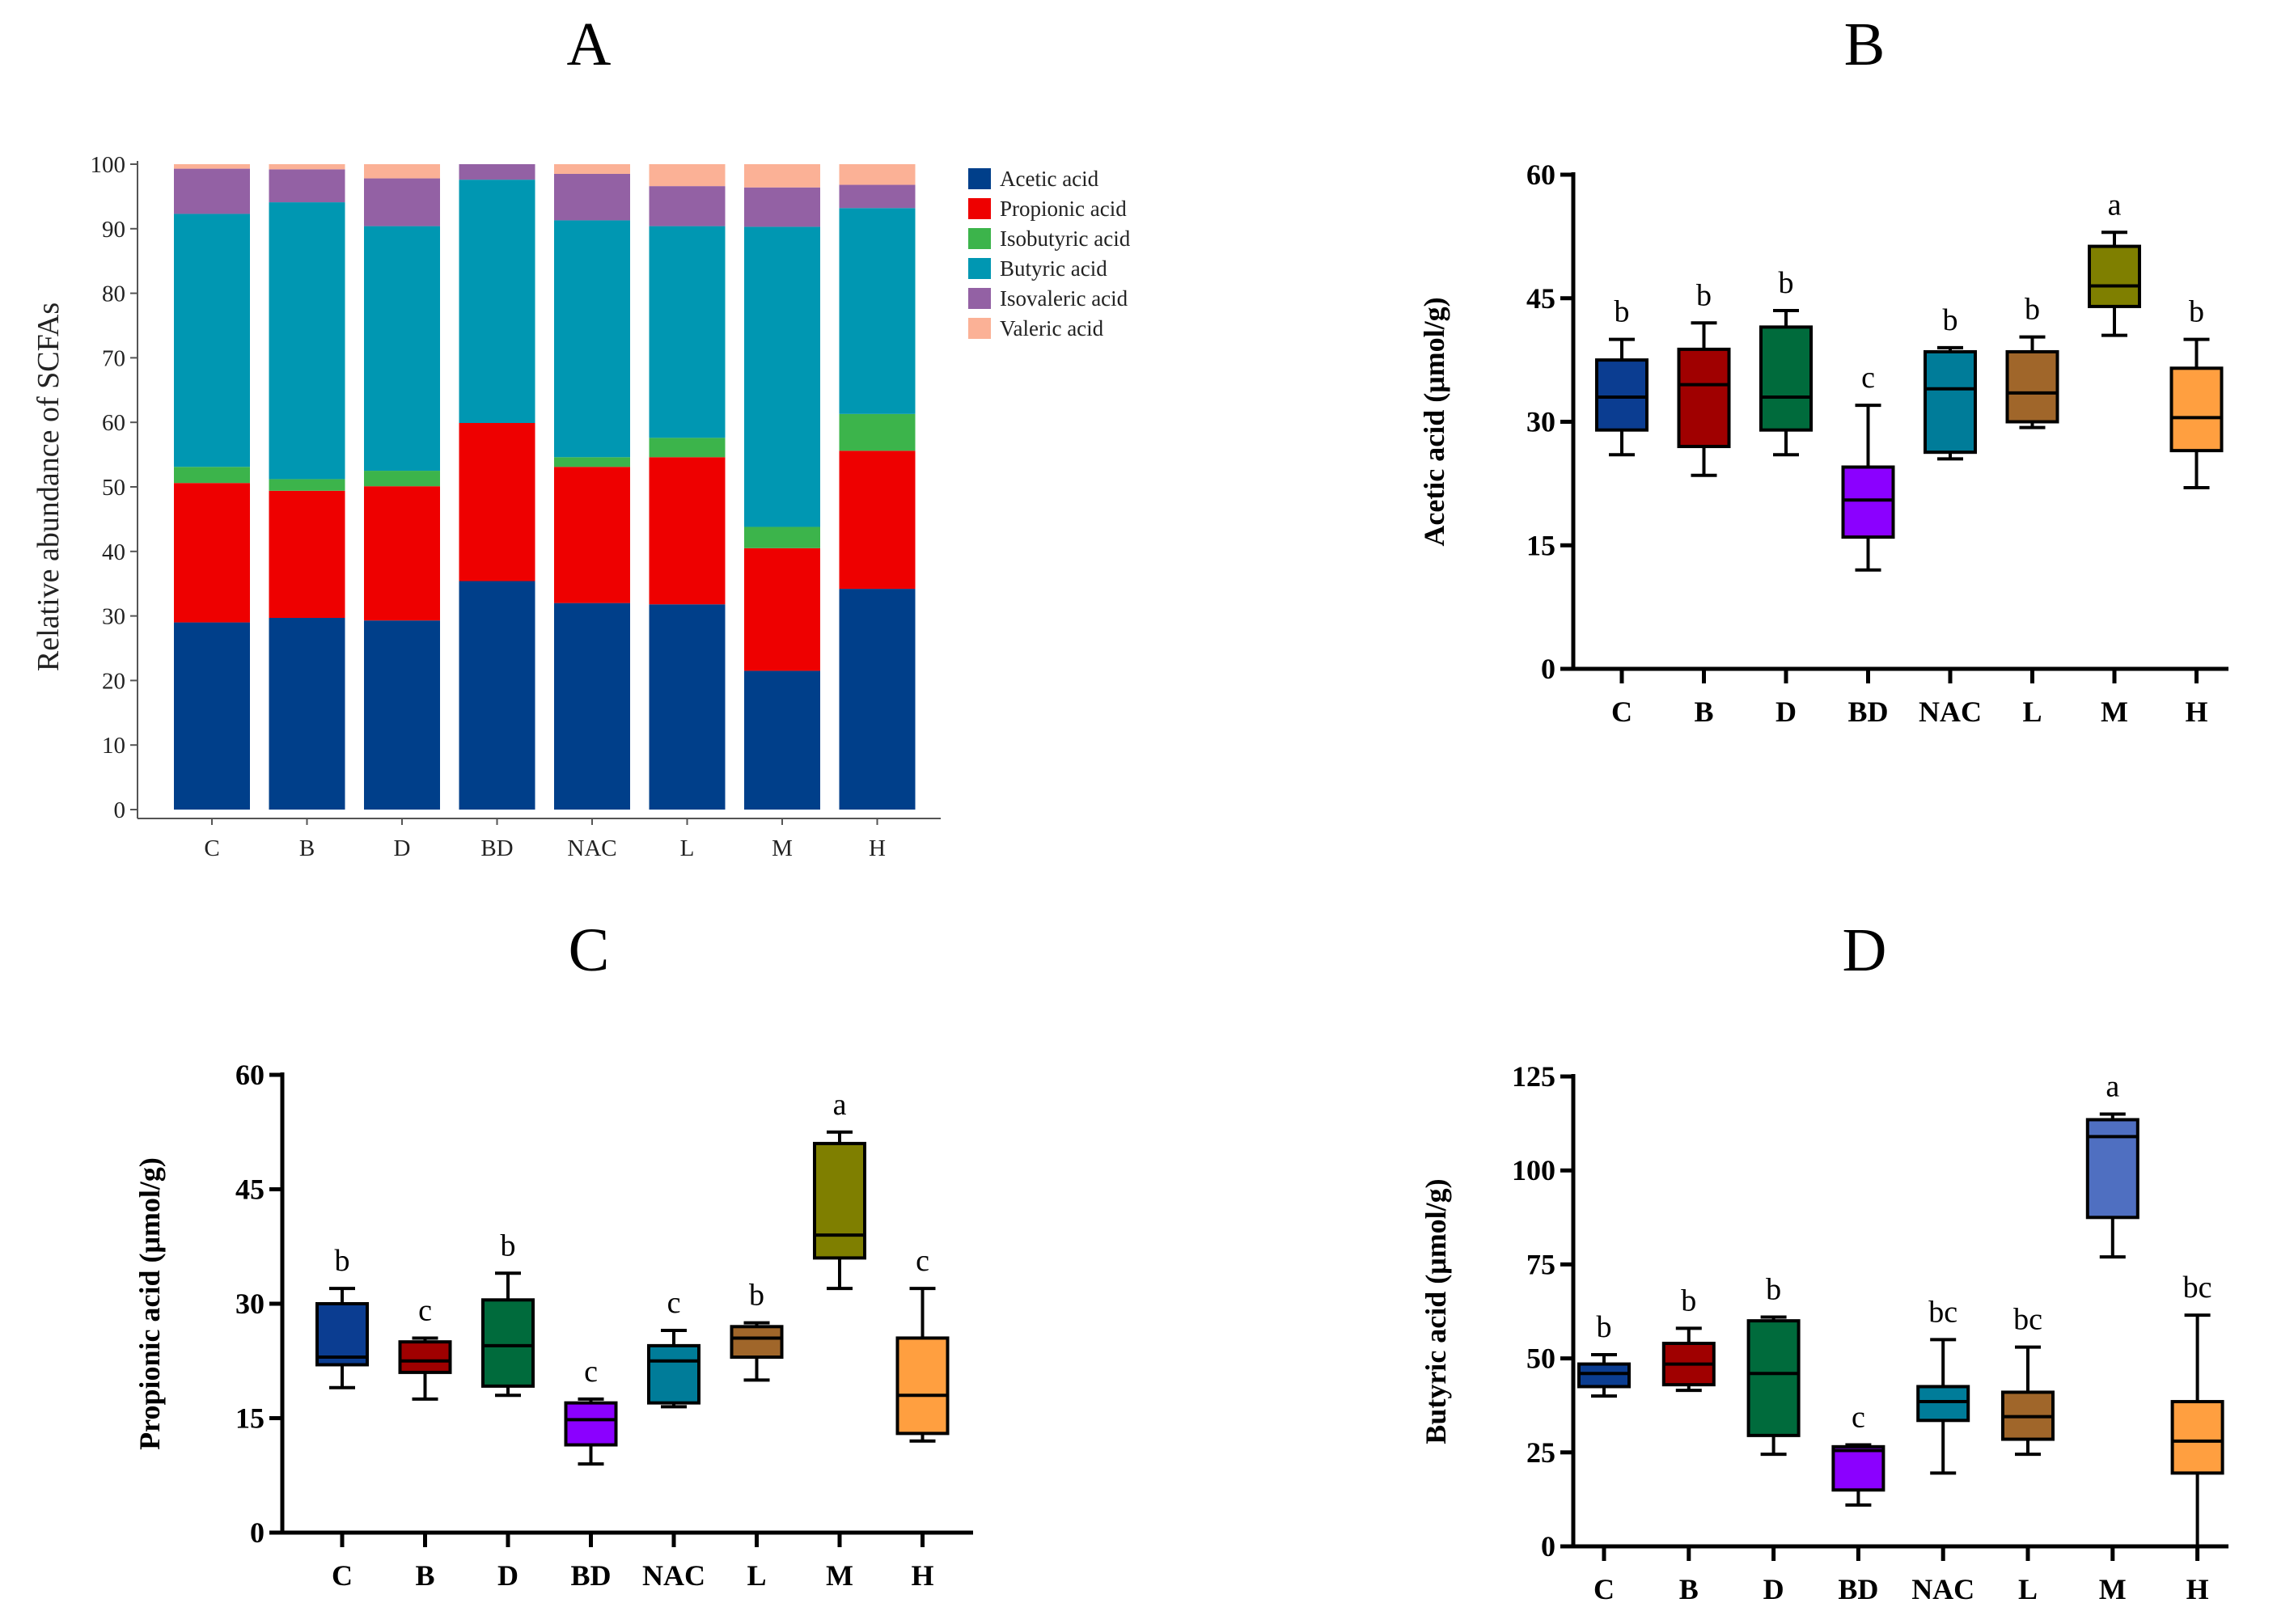  I want to click on panel-a-y-tick-label: 0, so click(120, 810).